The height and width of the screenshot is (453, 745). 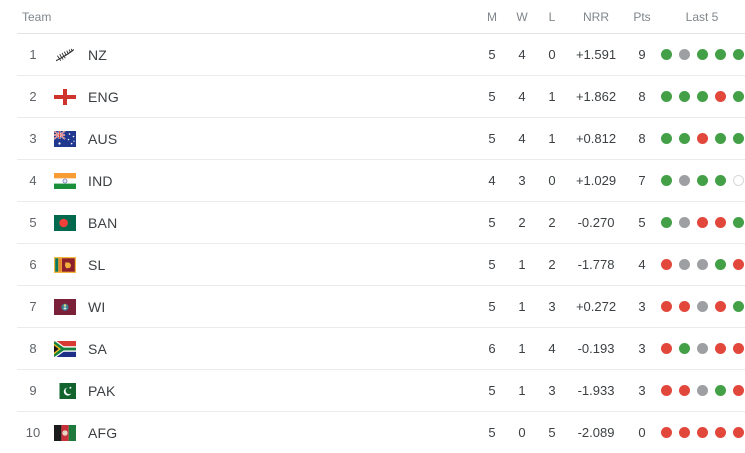 What do you see at coordinates (381, 222) in the screenshot?
I see `table-row: 5 BAN 5 2 2 -0.270 5` at bounding box center [381, 222].